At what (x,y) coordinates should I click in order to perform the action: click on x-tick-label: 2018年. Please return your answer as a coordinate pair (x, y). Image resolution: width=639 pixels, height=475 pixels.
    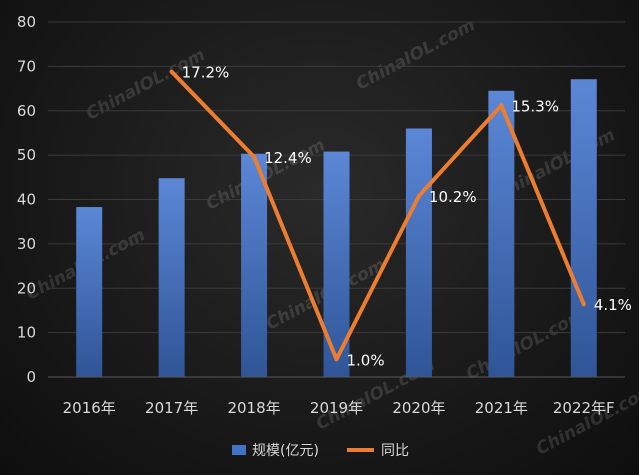
    Looking at the image, I should click on (253, 408).